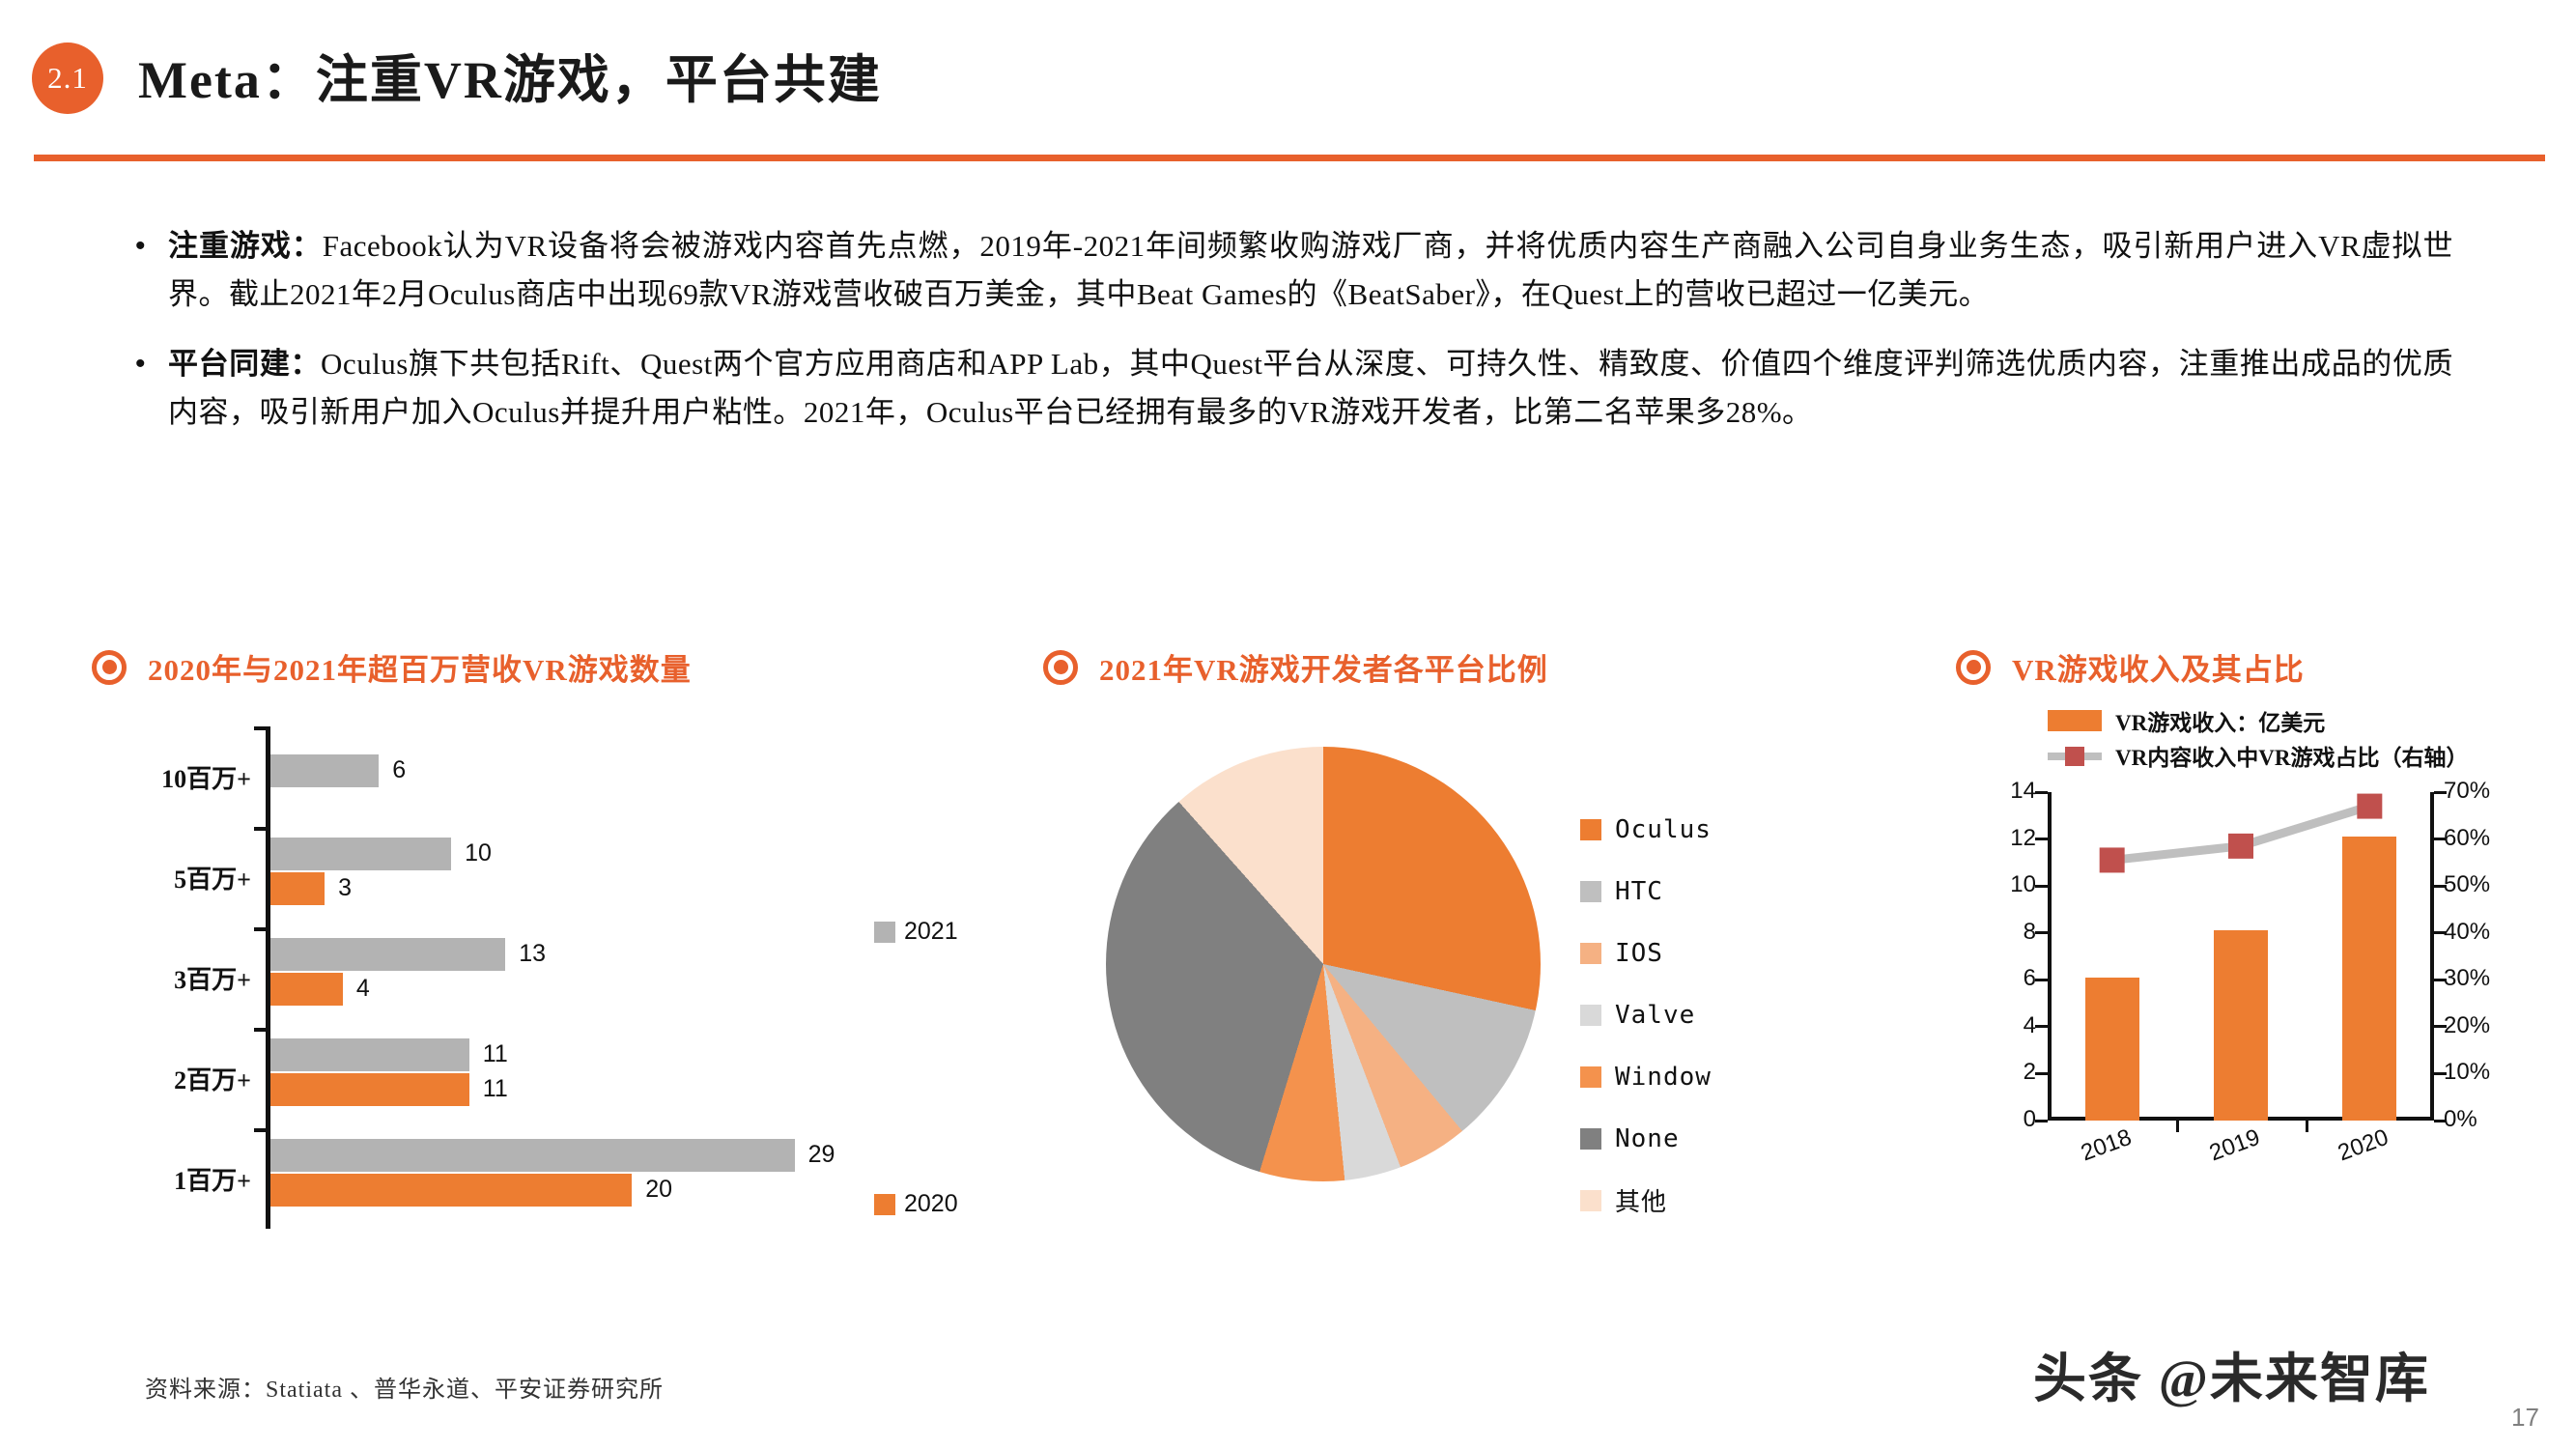  I want to click on chart1-value-label: 20, so click(658, 1189).